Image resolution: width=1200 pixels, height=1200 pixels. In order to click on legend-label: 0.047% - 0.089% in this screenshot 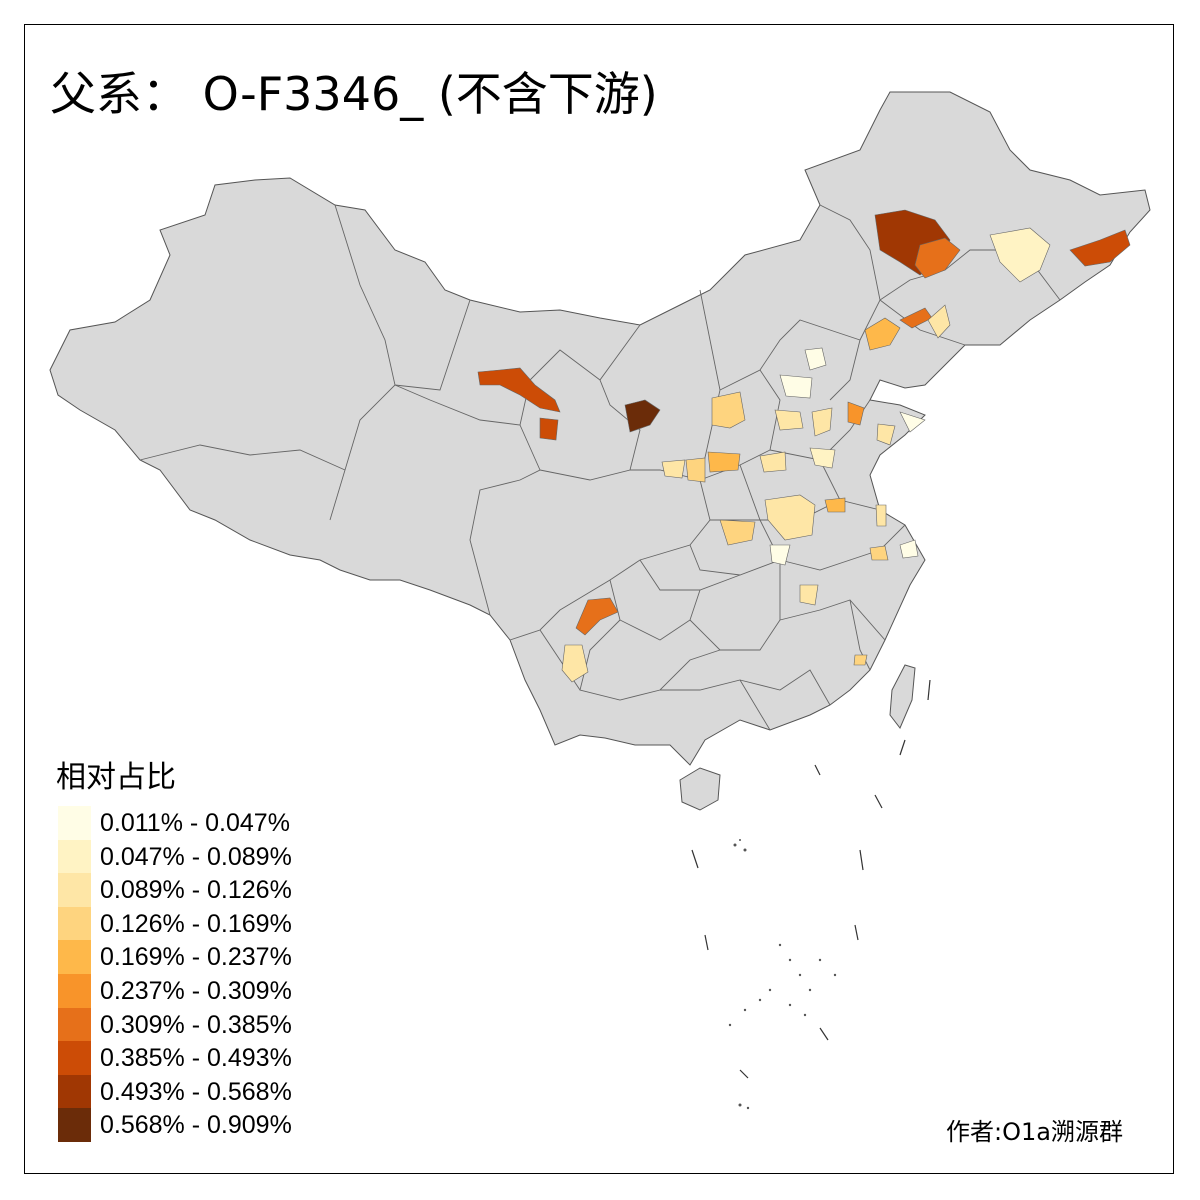, I will do `click(196, 856)`.